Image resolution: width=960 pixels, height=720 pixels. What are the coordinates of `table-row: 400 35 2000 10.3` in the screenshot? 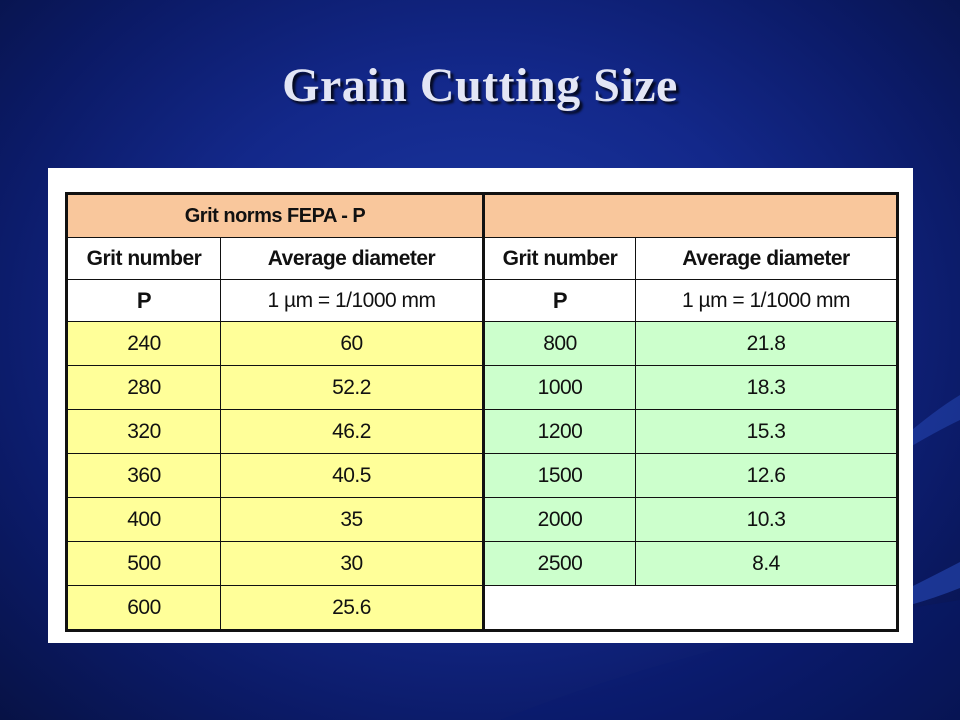 It's located at (482, 519).